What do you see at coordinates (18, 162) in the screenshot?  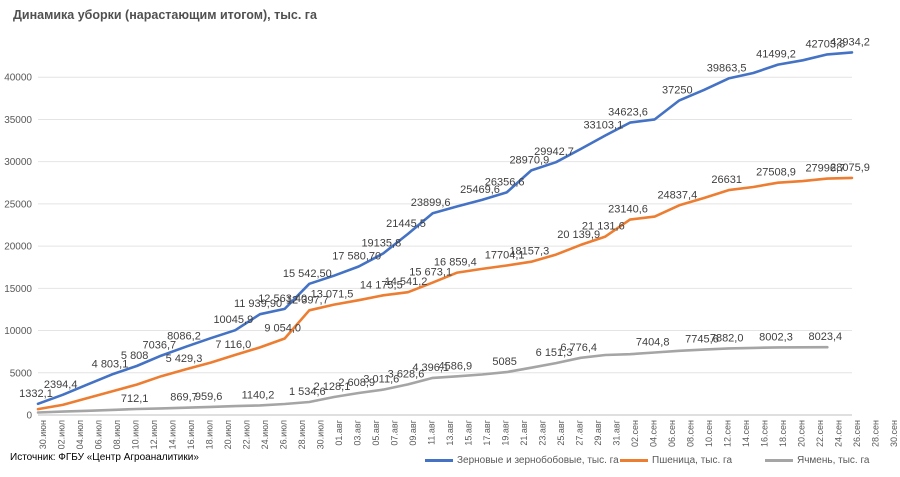 I see `y-tick-label: 30000` at bounding box center [18, 162].